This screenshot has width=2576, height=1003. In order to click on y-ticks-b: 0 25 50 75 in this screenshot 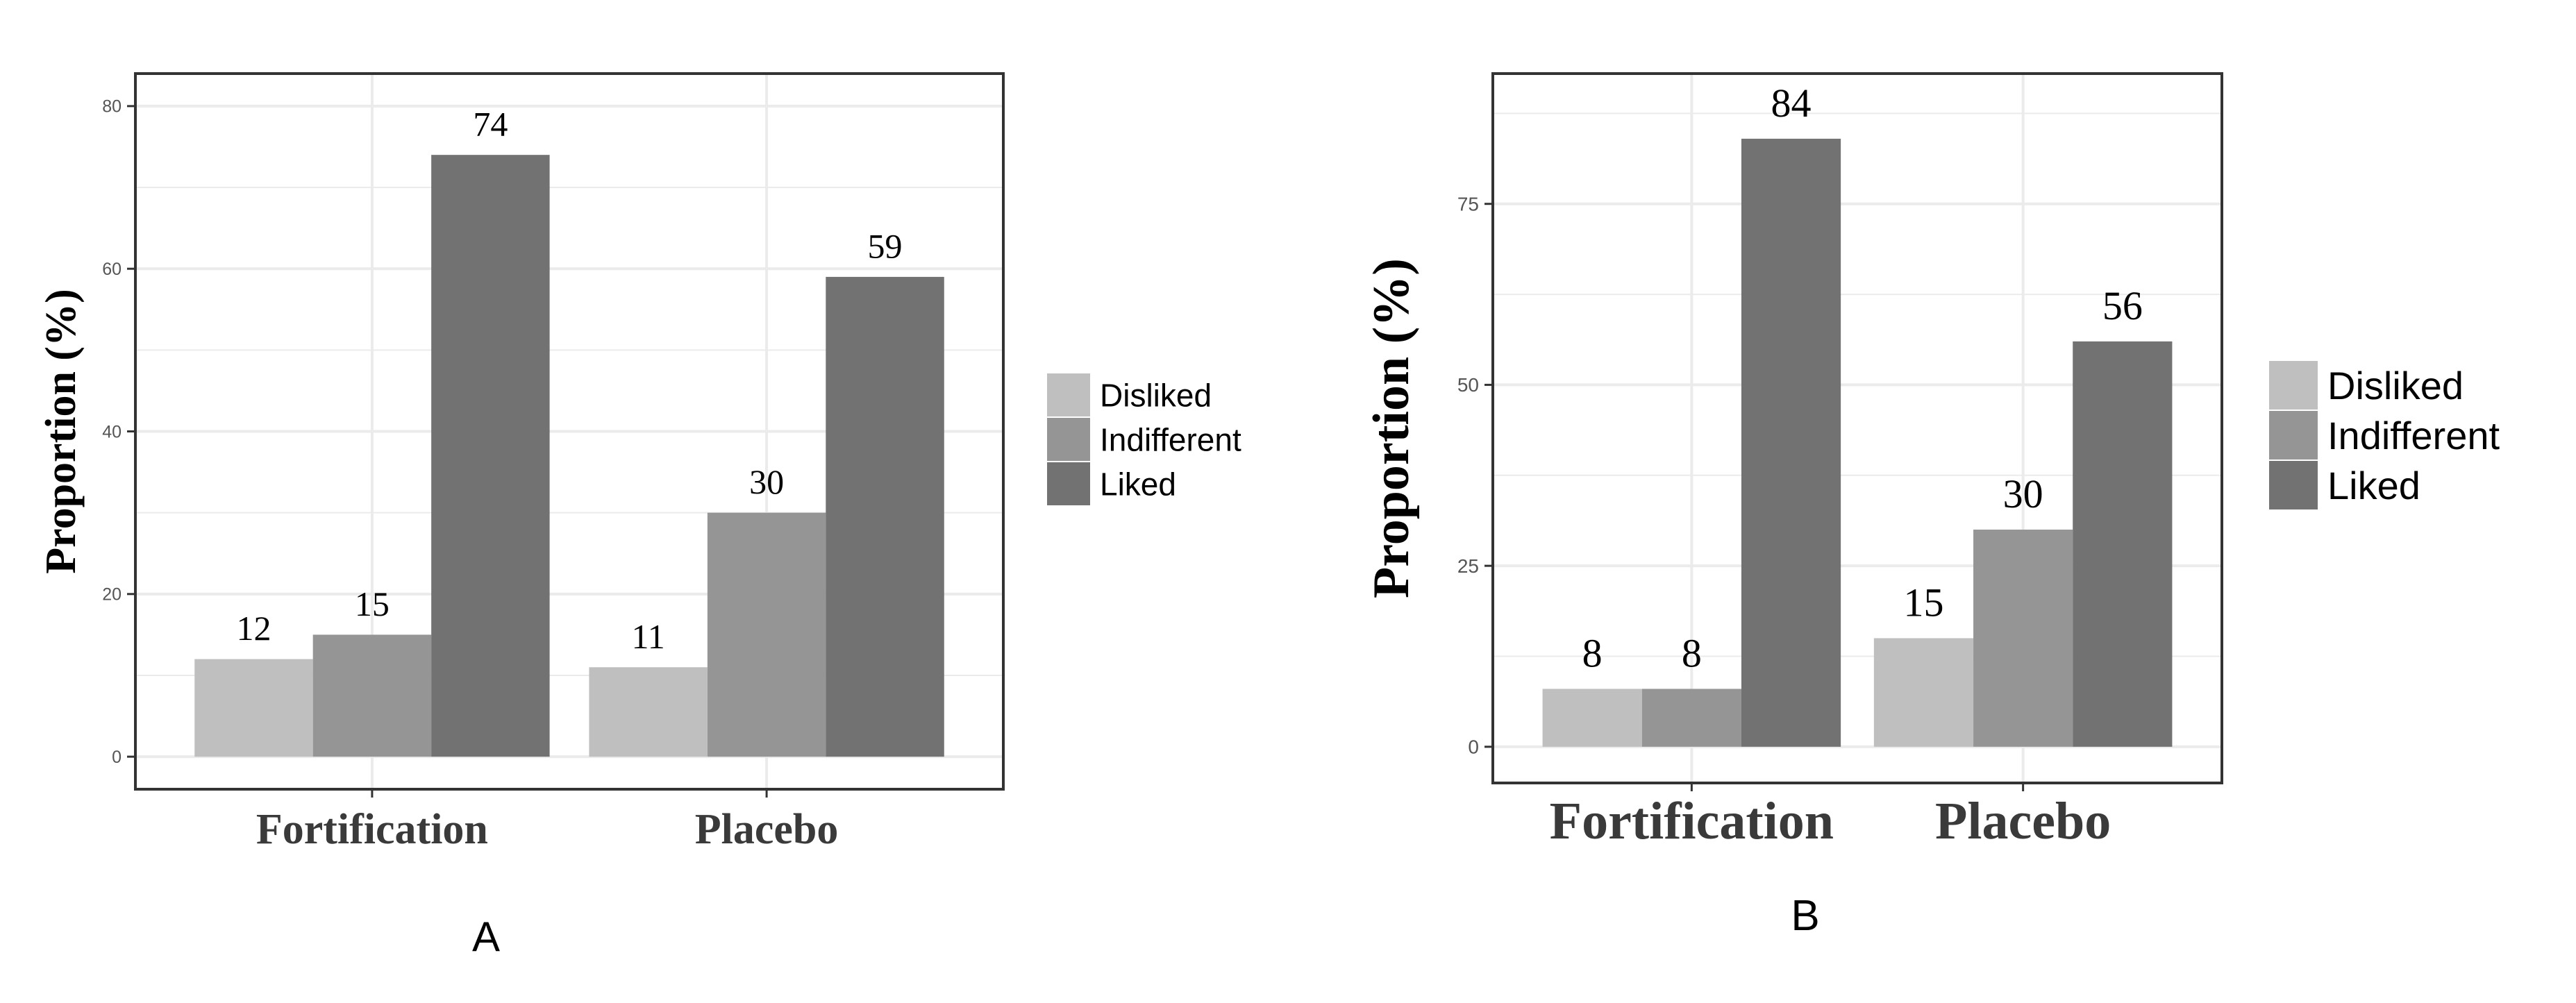, I will do `click(1475, 476)`.